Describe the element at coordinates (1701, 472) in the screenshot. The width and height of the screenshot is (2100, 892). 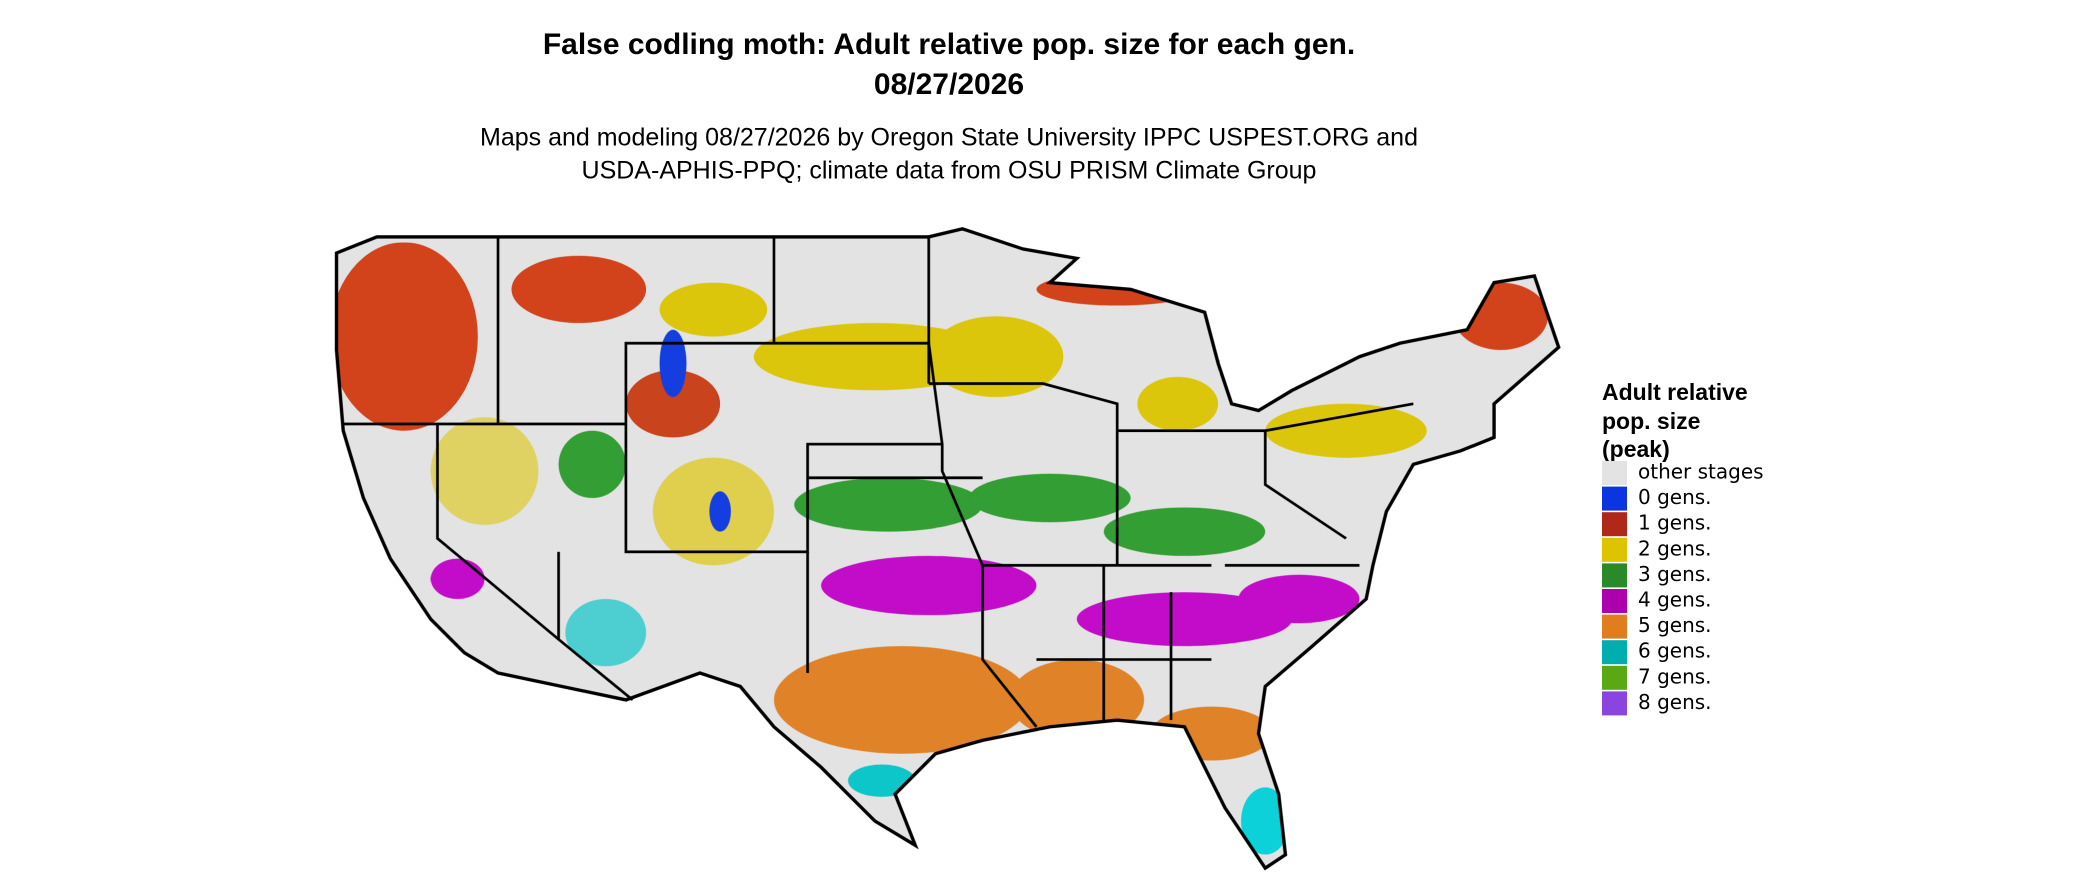
I see `legend-label: other stages` at that location.